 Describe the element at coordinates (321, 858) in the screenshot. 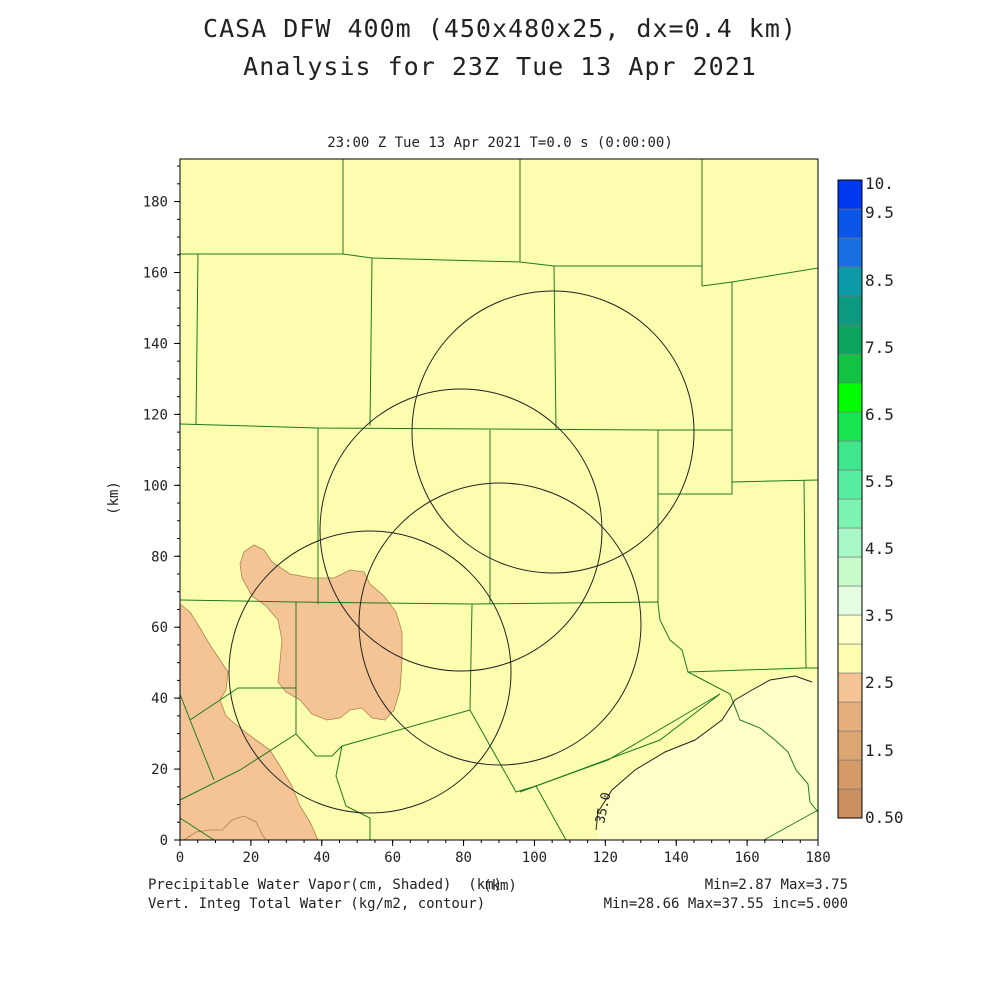

I see `x-tick-label: 40` at that location.